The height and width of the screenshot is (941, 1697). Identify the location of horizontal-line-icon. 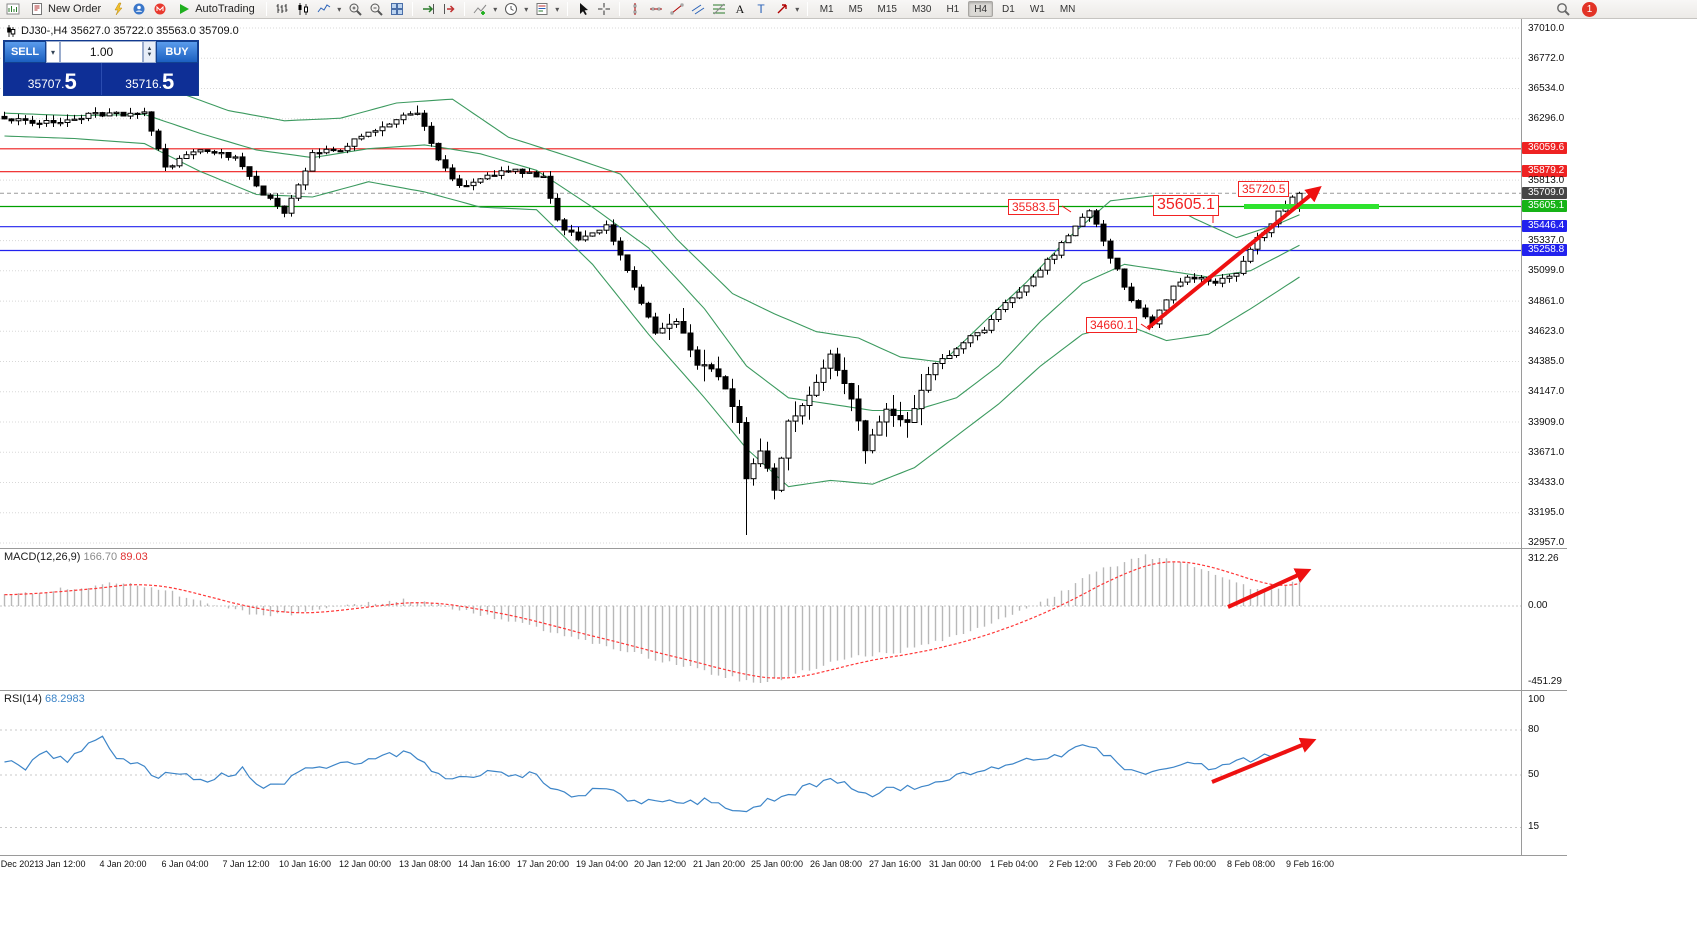
(656, 9).